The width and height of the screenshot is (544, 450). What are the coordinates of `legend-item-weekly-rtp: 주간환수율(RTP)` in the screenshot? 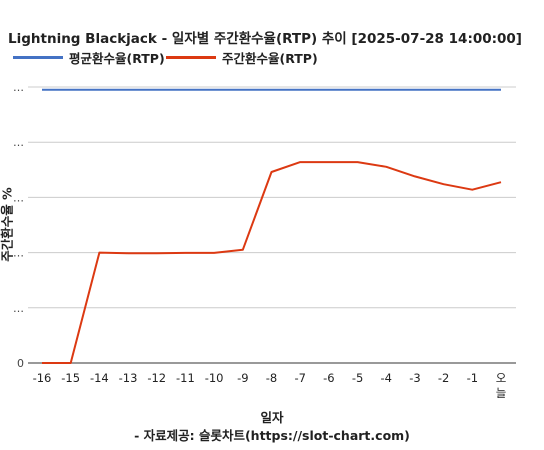 It's located at (242, 57).